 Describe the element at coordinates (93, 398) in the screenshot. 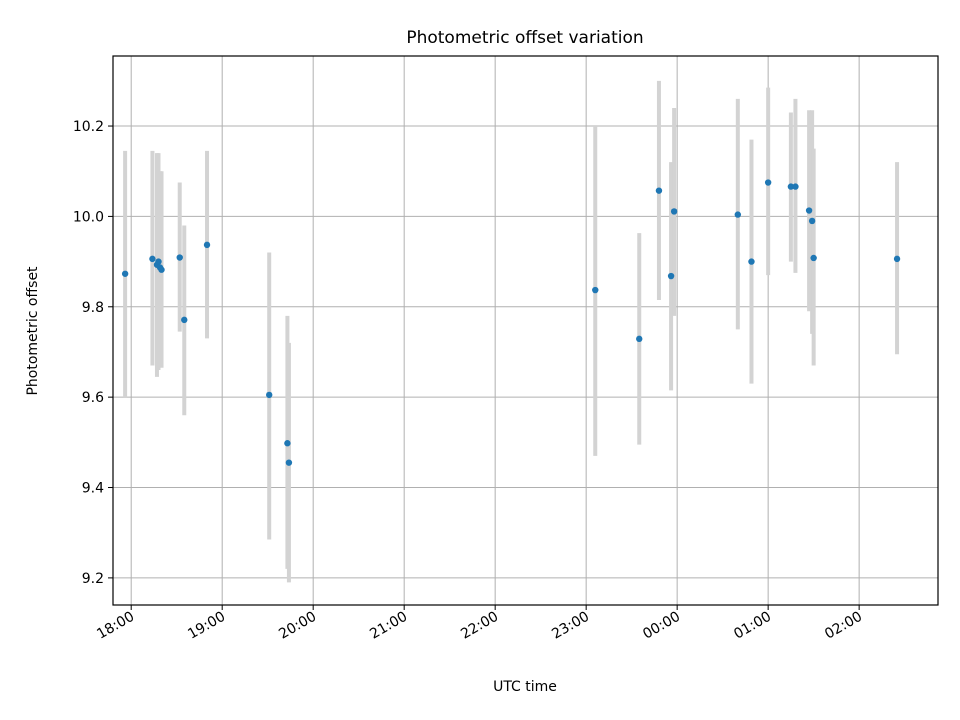

I see `y-tick-label: 9.6` at that location.